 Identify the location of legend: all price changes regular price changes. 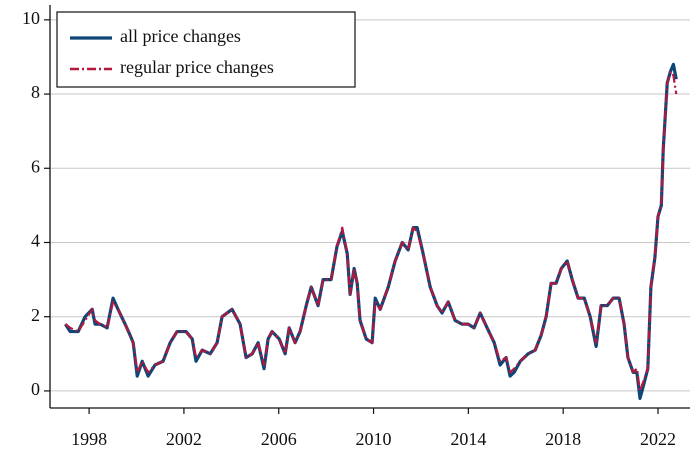
(206, 49).